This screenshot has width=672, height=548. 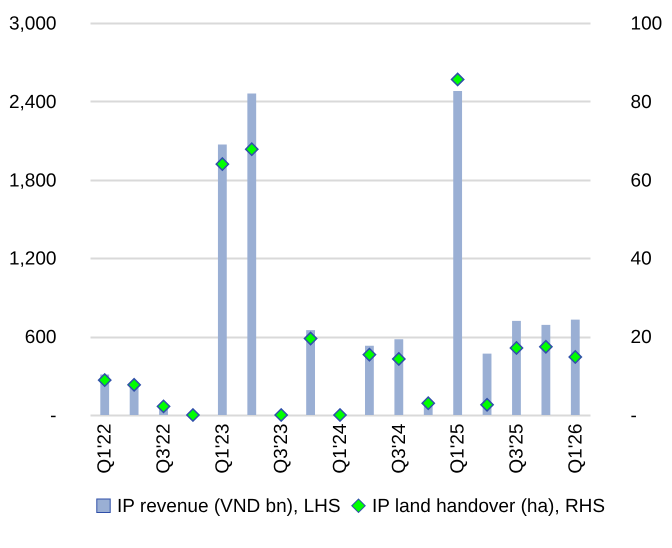 What do you see at coordinates (105, 449) in the screenshot?
I see `x-tick-label: Q1'22` at bounding box center [105, 449].